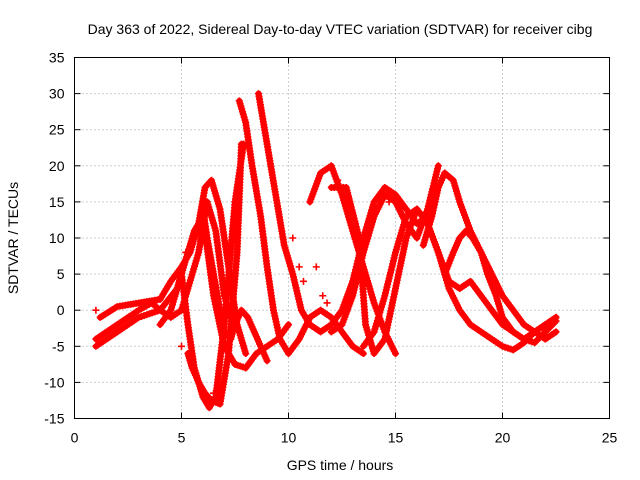  What do you see at coordinates (57, 130) in the screenshot?
I see `y-tick-label: 25` at bounding box center [57, 130].